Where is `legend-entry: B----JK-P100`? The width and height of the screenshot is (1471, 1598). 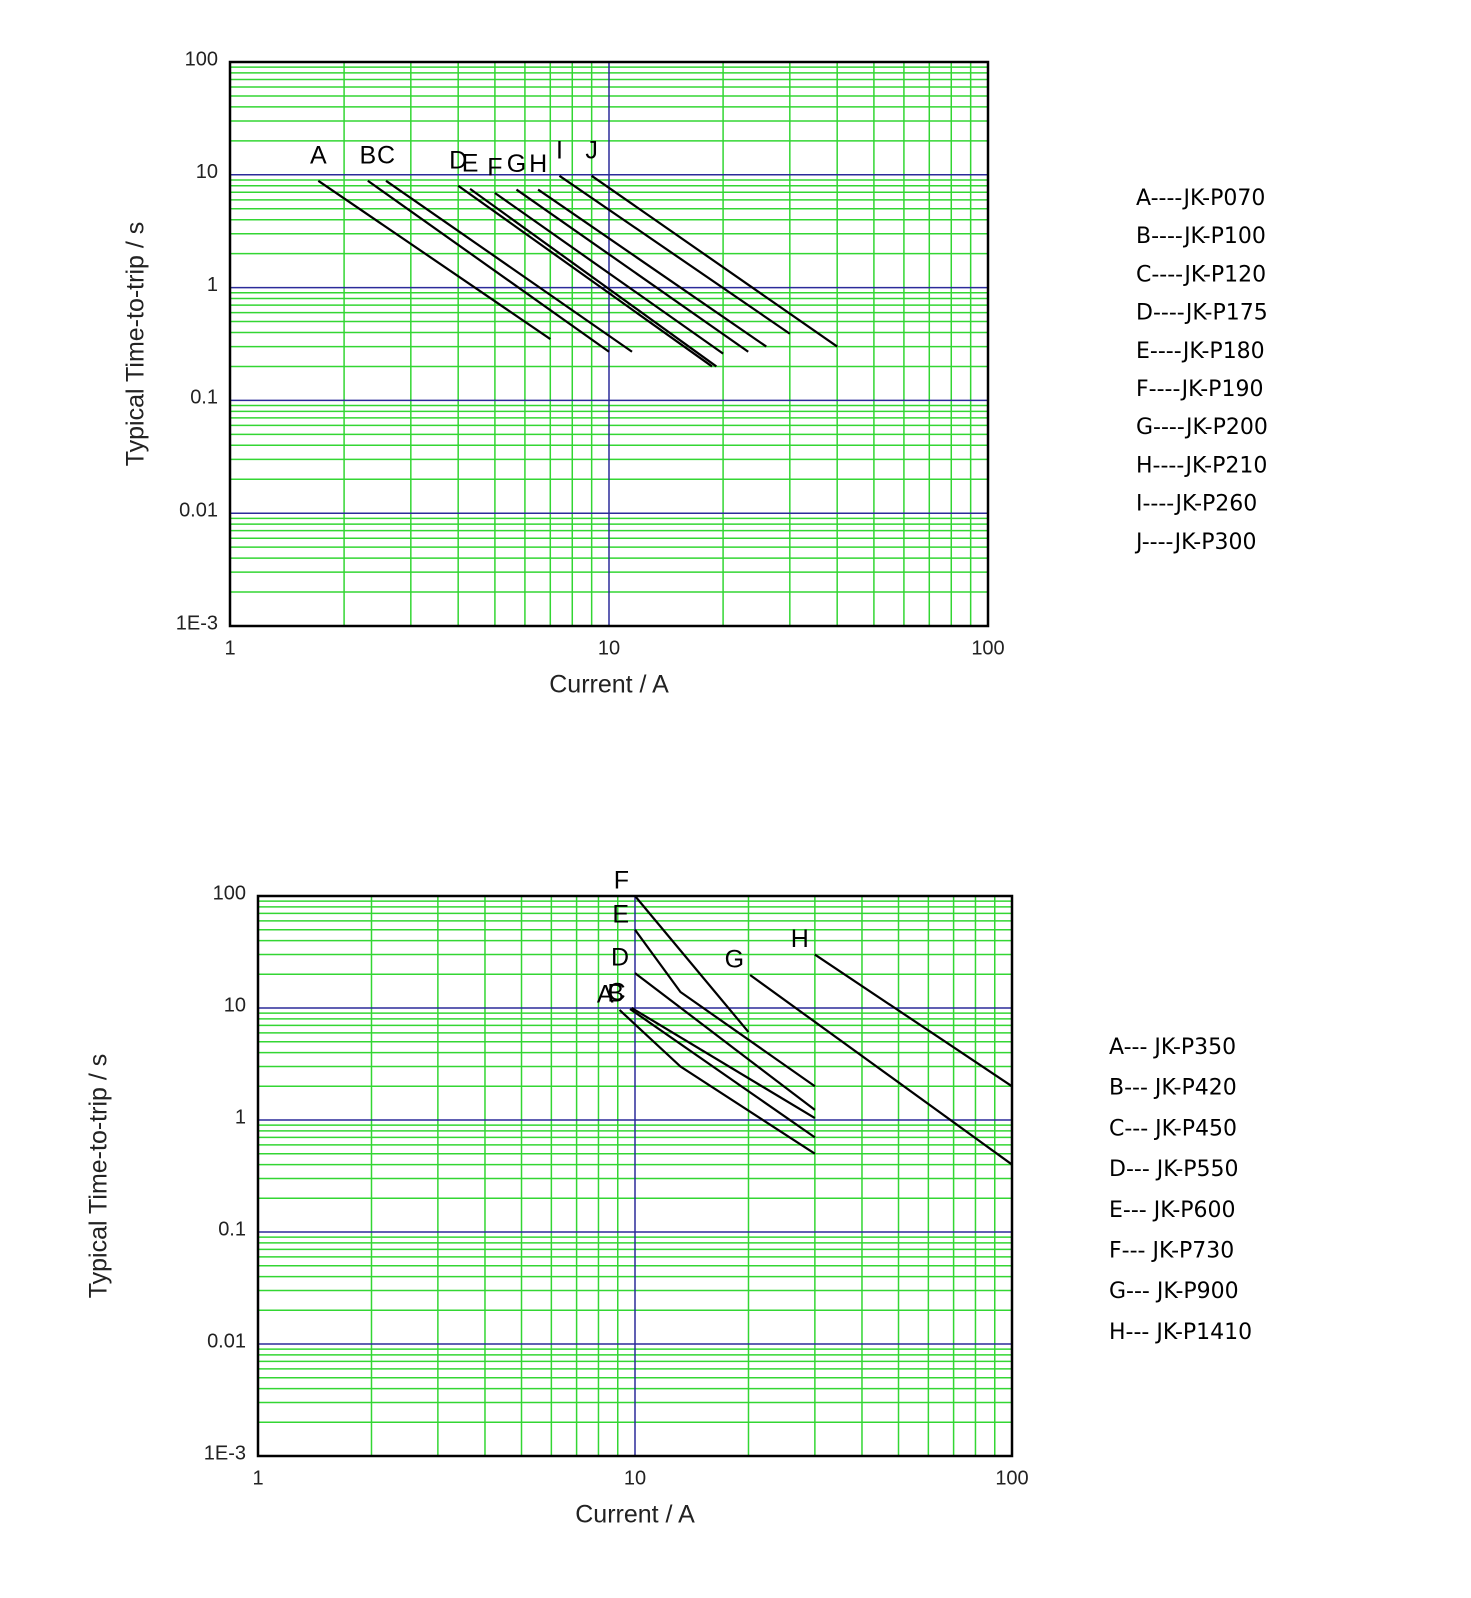
legend-entry: B----JK-P100 is located at coordinates (1201, 236).